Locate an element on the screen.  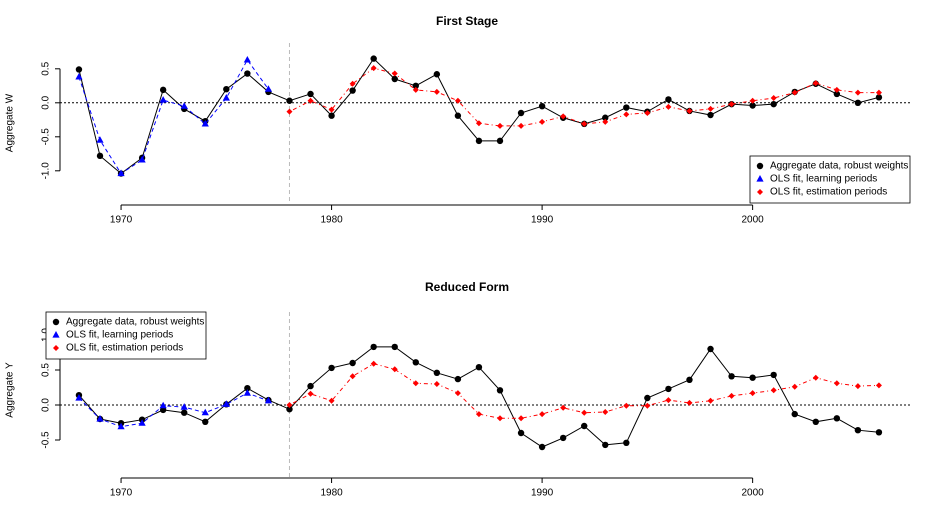
y-tick-label: -0.5 is located at coordinates (46, 440).